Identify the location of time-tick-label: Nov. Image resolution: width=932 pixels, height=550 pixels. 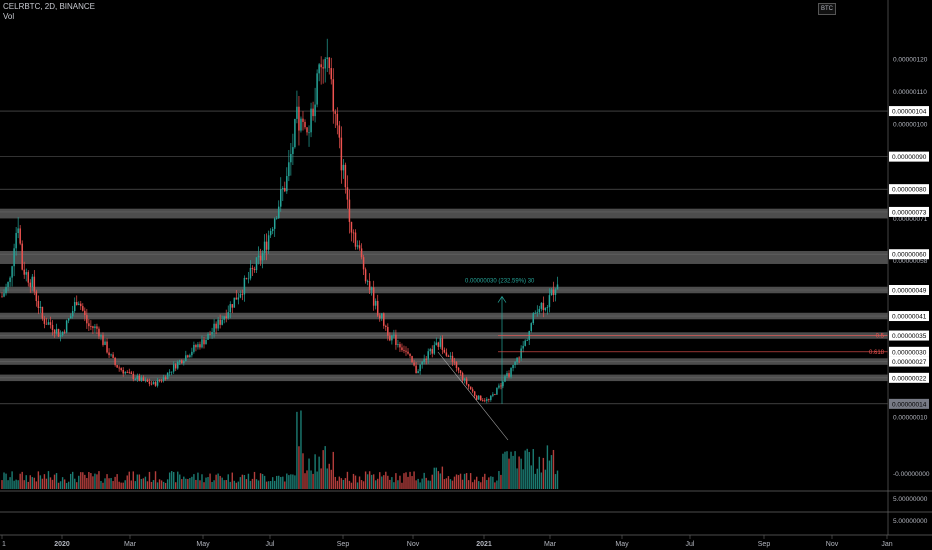
(832, 544).